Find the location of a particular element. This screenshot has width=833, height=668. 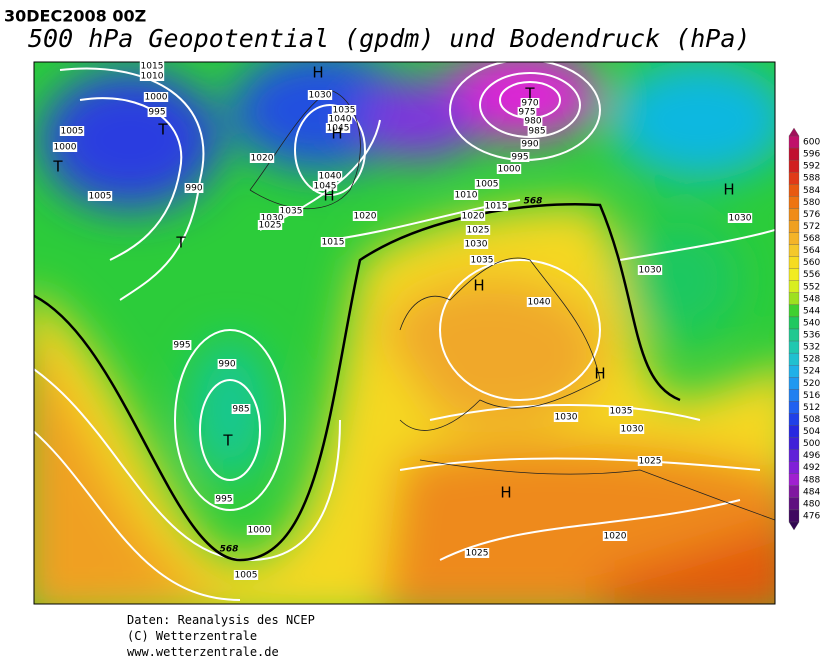

footer-line: (C) Wetterzentrale is located at coordinates (192, 636).